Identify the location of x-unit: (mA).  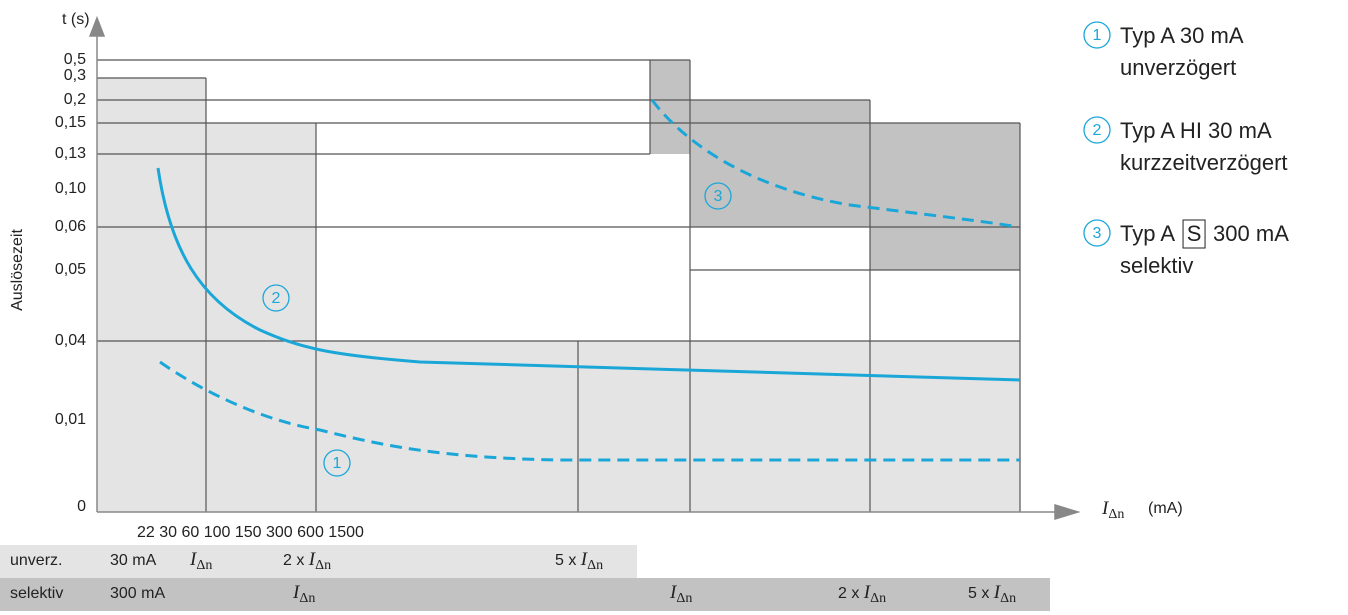
(1165, 508).